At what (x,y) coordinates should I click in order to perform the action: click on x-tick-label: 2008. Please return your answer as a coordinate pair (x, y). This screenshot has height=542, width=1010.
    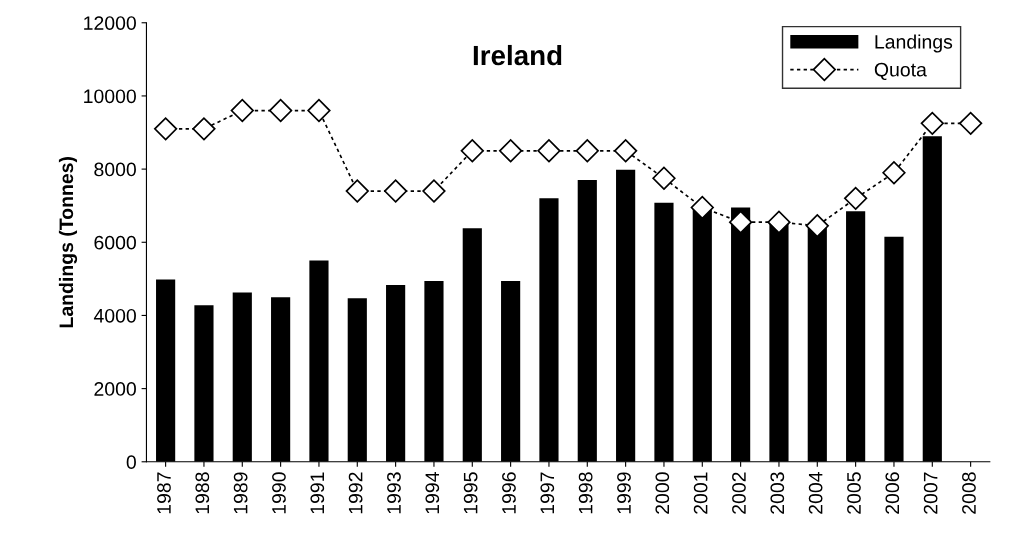
    Looking at the image, I should click on (969, 493).